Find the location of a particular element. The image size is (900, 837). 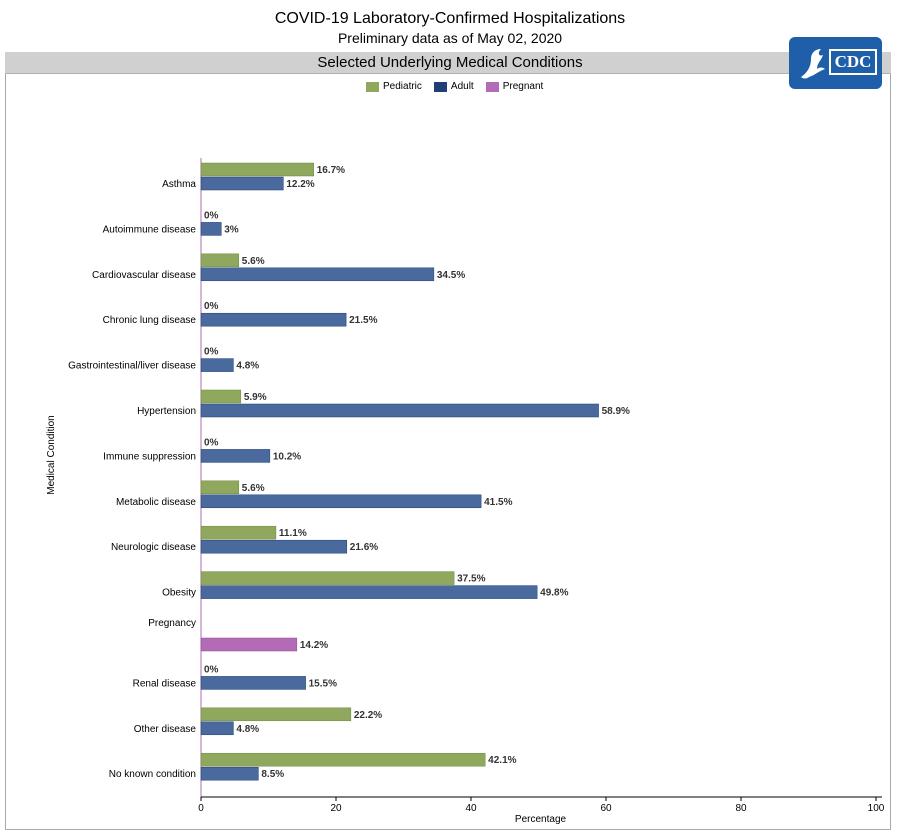

data-label-pediatric: 5.9% is located at coordinates (255, 397).